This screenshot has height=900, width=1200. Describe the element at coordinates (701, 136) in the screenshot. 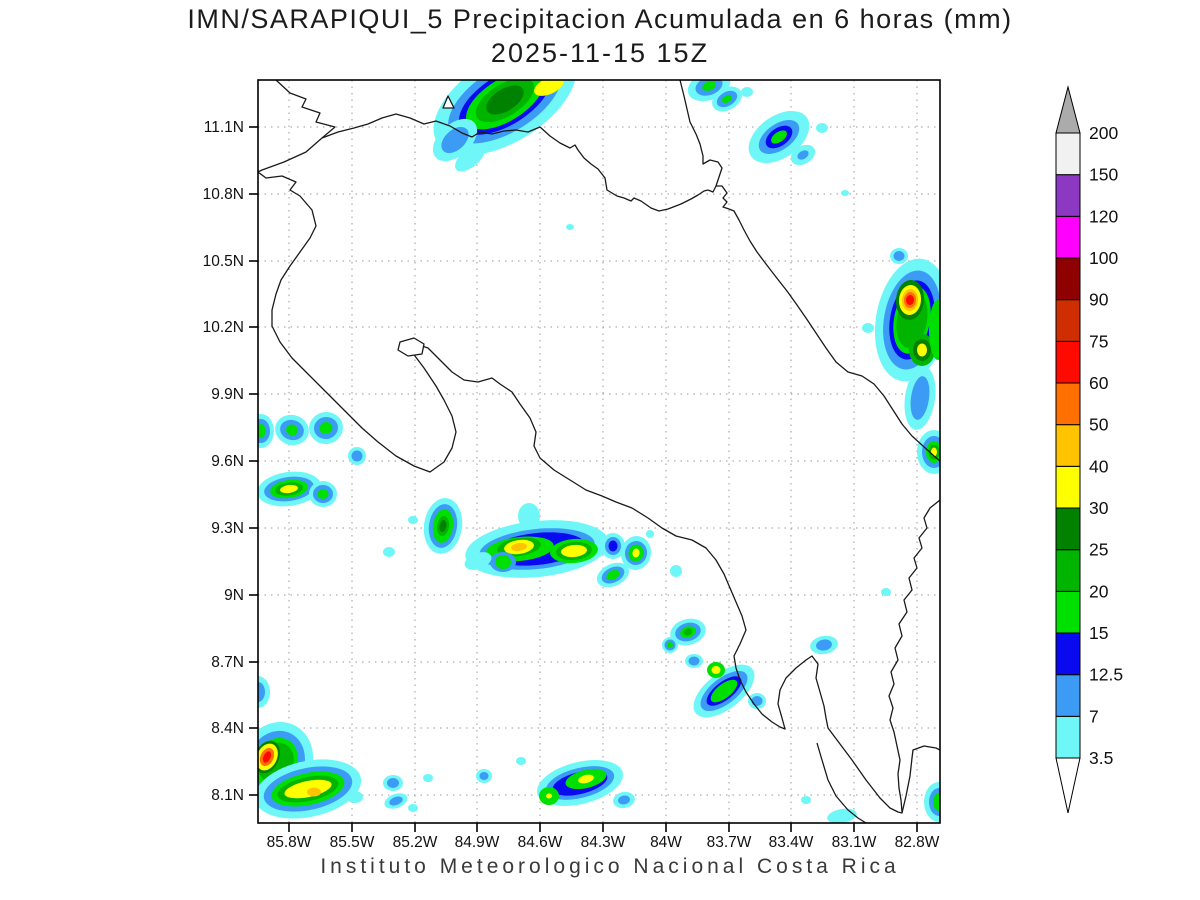

I see `coastline-caribbean` at that location.